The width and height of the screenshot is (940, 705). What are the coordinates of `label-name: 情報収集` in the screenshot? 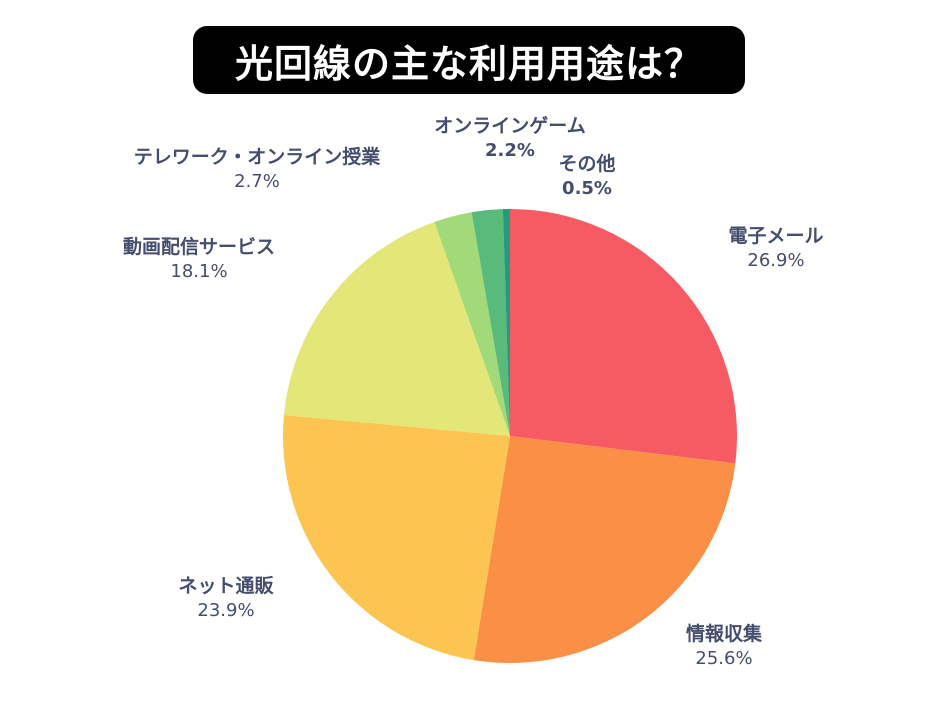 It's located at (724, 634).